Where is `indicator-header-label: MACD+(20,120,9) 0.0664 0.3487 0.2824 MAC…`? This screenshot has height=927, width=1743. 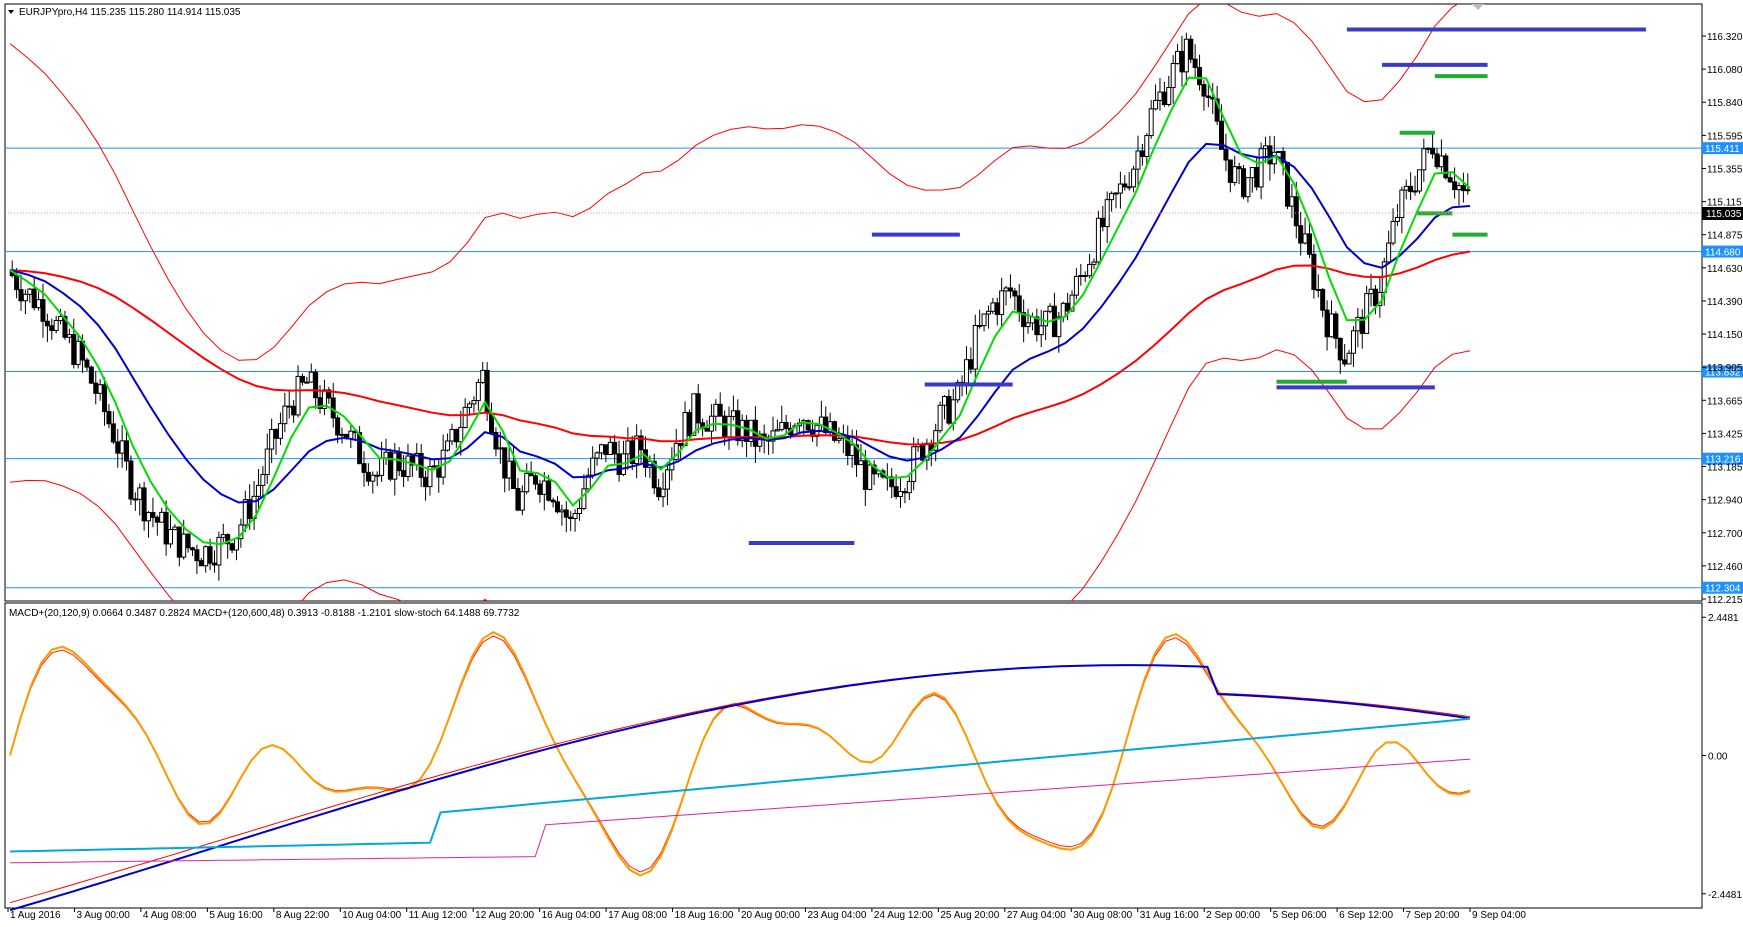
indicator-header-label: MACD+(20,120,9) 0.0664 0.3487 0.2824 MAC… is located at coordinates (264, 613).